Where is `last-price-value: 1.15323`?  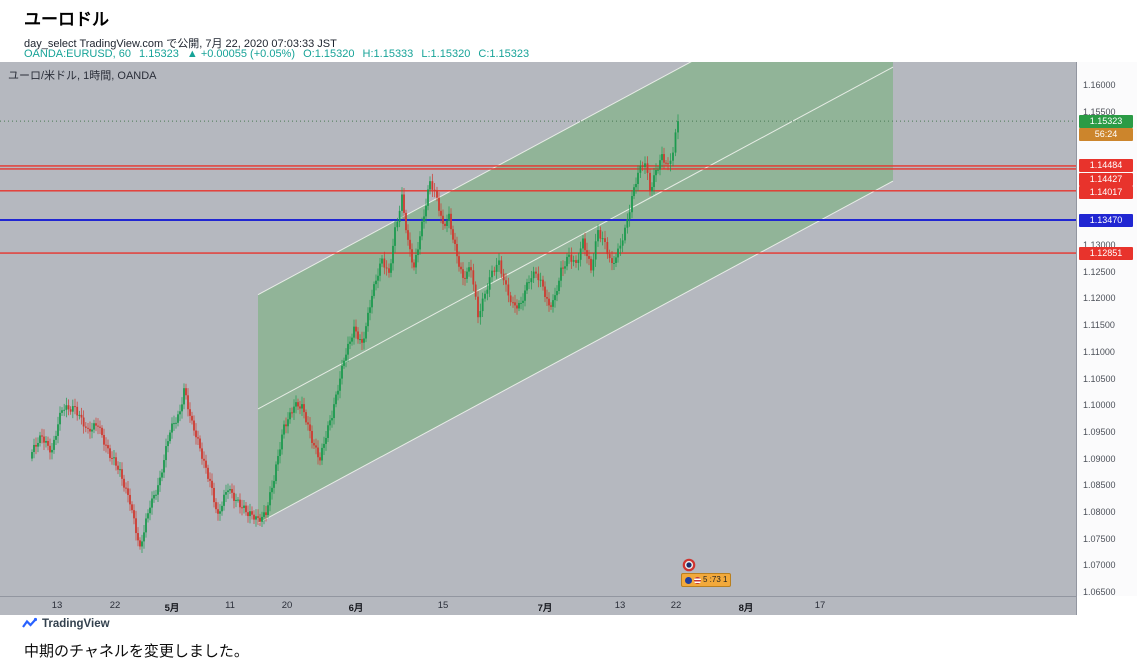
last-price-value: 1.15323 is located at coordinates (159, 54).